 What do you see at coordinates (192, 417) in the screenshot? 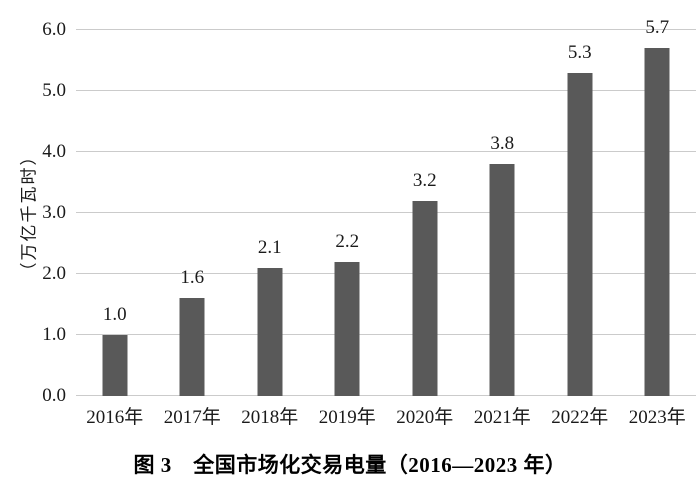
I see `x-tick-label: 2017年` at bounding box center [192, 417].